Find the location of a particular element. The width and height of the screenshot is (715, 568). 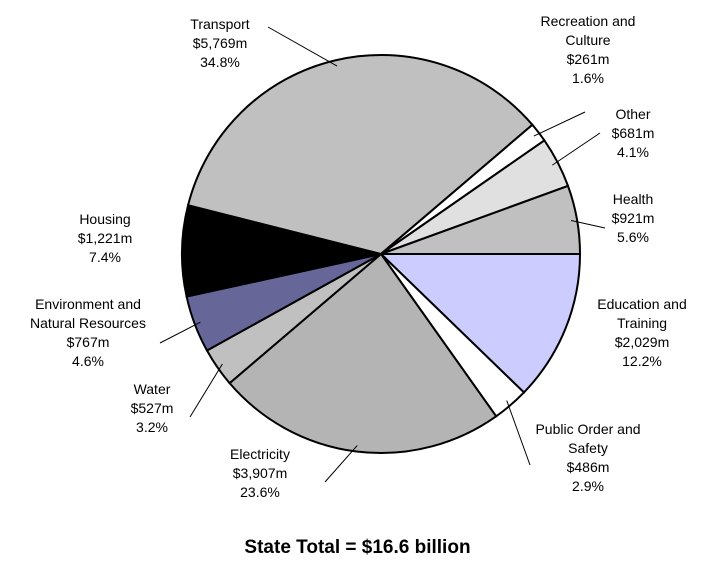

slice-label: Other $681m 4.1% is located at coordinates (633, 133).